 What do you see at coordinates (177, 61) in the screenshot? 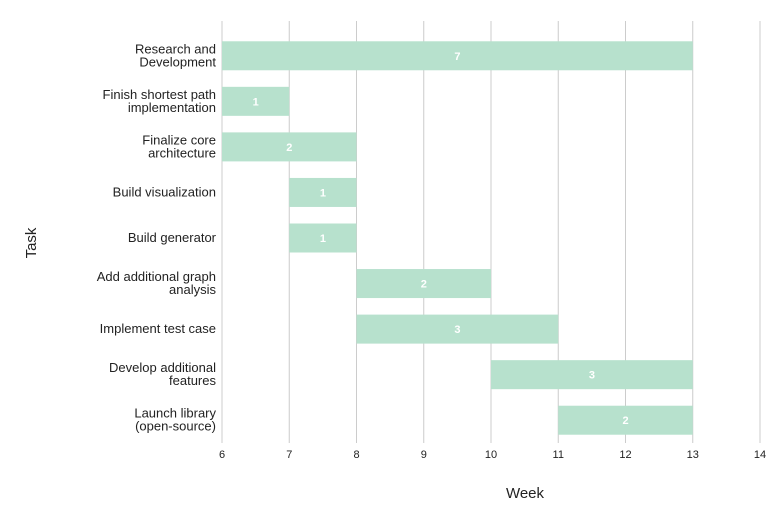
I see `task-label-line: Development` at bounding box center [177, 61].